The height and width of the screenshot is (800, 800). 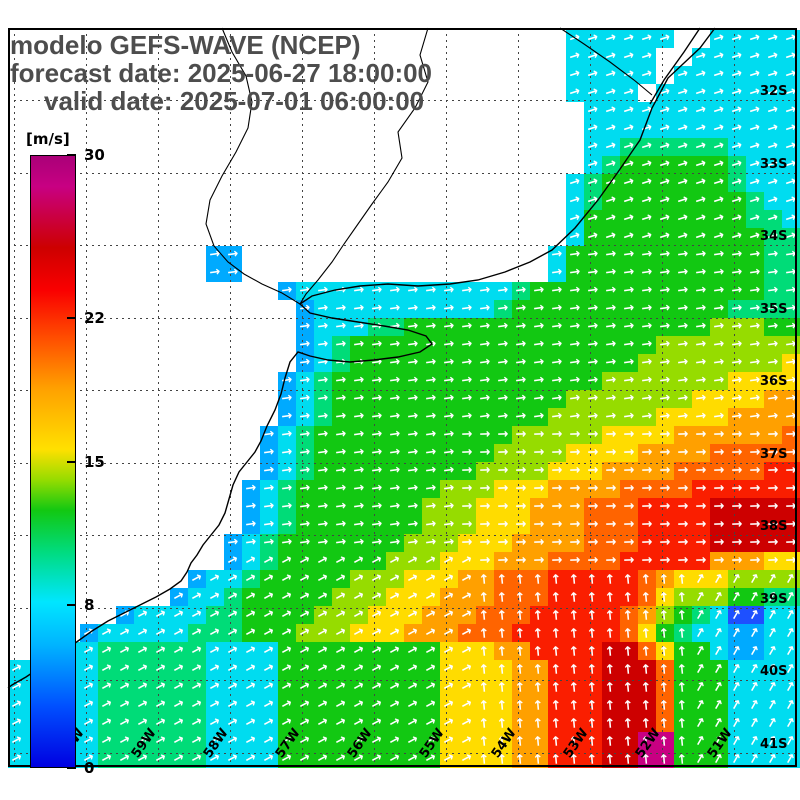 I want to click on colorbar-tick-label: 22, so click(x=94, y=318).